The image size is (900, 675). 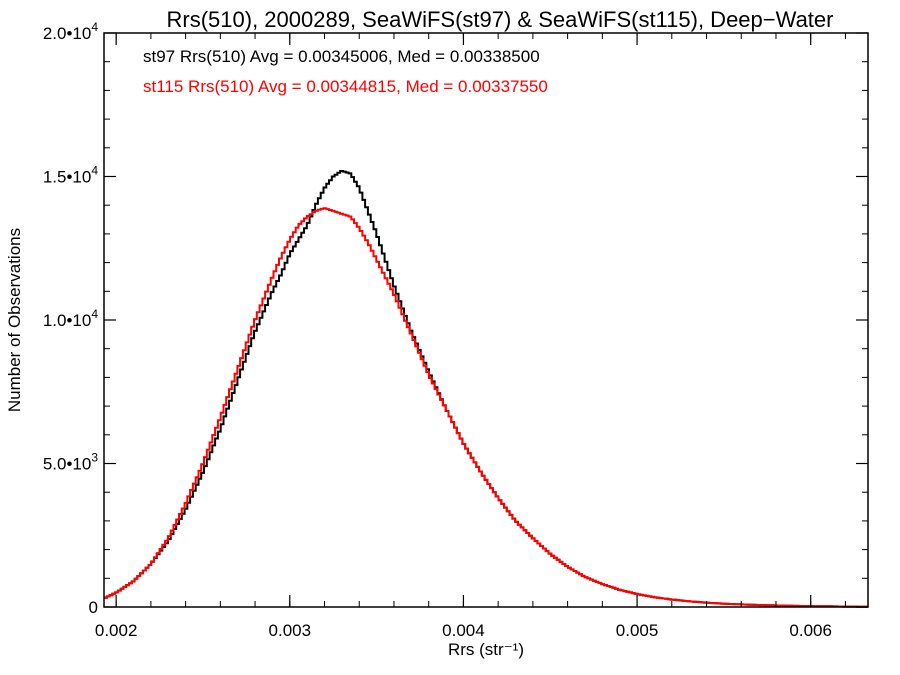 What do you see at coordinates (71, 318) in the screenshot?
I see `y-tick-label-2: 1.0•104` at bounding box center [71, 318].